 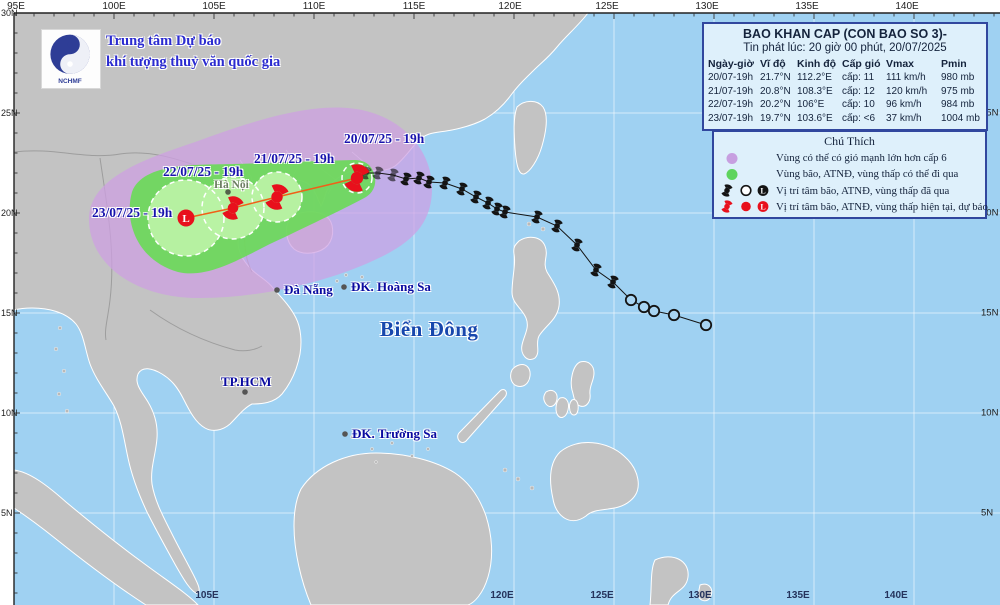 What do you see at coordinates (775, 118) in the screenshot?
I see `table-cell: 19.7°N` at bounding box center [775, 118].